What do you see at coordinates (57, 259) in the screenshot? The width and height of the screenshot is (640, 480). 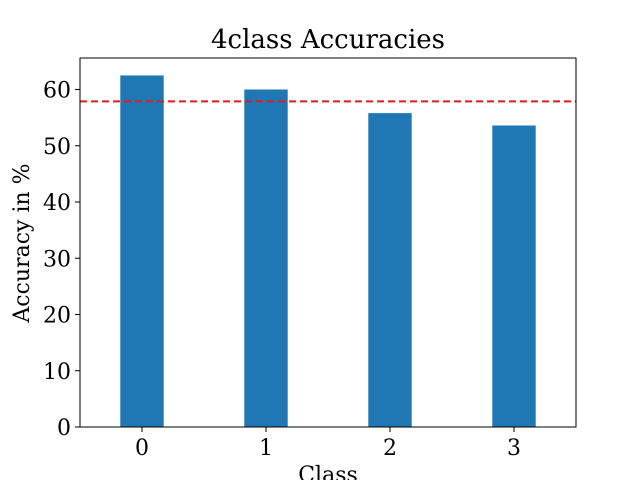 I see `y-tick-label: 30` at bounding box center [57, 259].